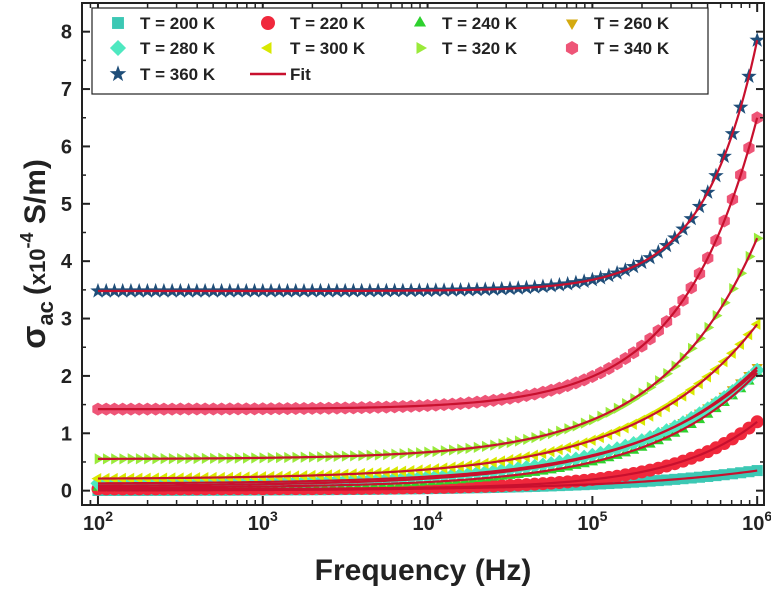  I want to click on legend-item: T = 220 K, so click(313, 23).